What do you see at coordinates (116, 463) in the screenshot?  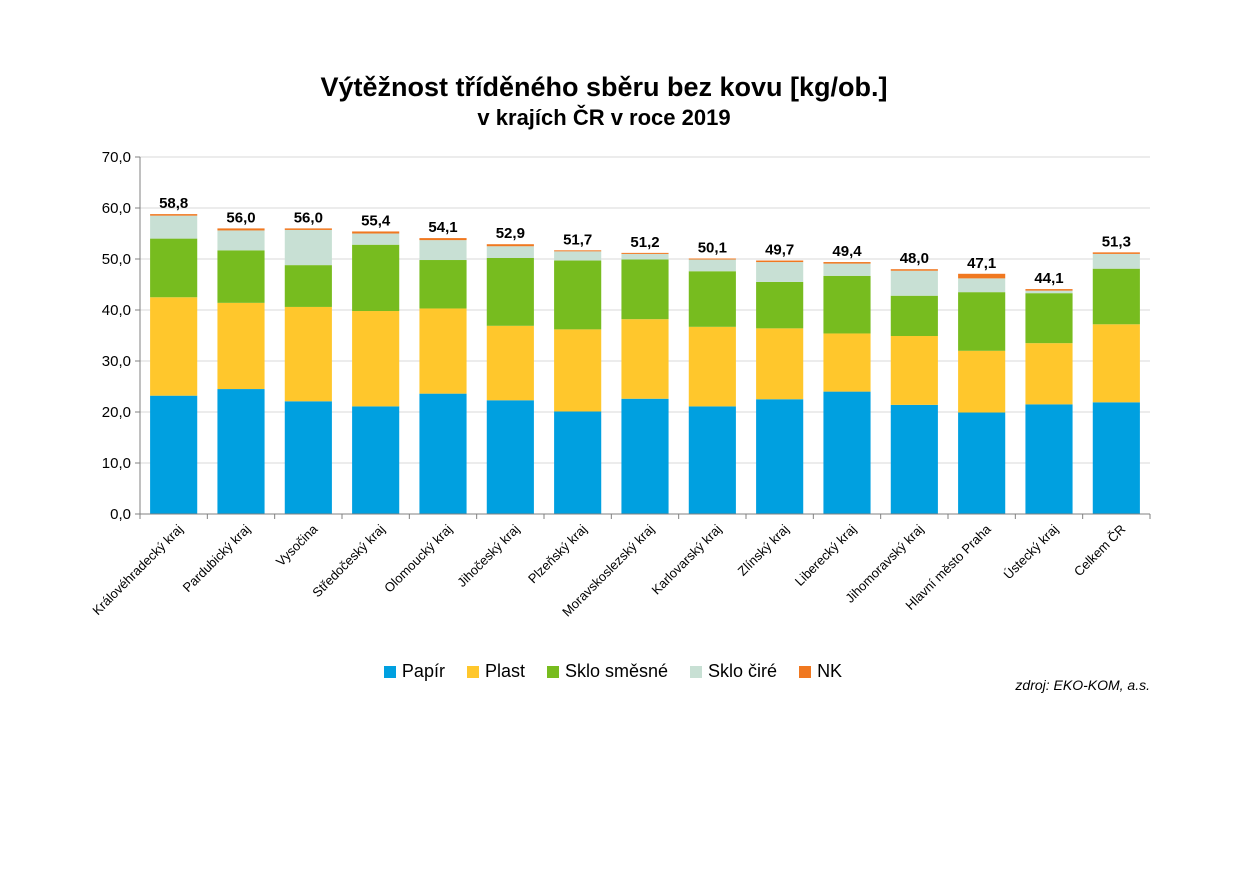 I see `y-tick-label: 10,0` at bounding box center [116, 463].